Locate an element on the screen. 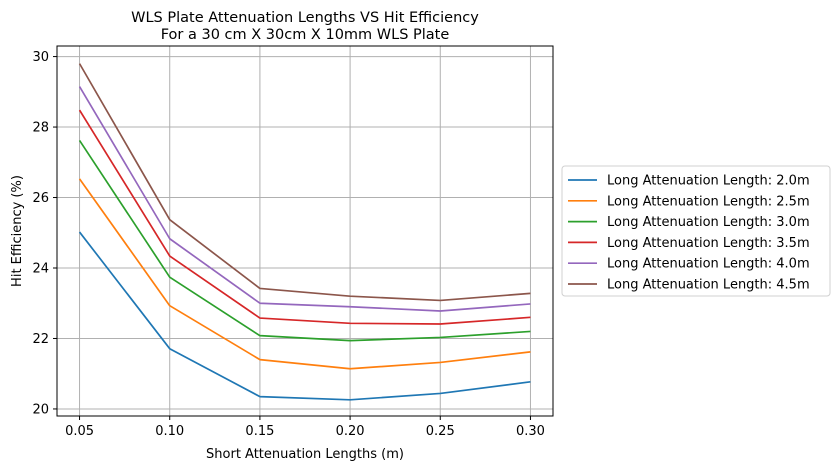 The height and width of the screenshot is (470, 838). y-tick-label: 30 is located at coordinates (40, 57).